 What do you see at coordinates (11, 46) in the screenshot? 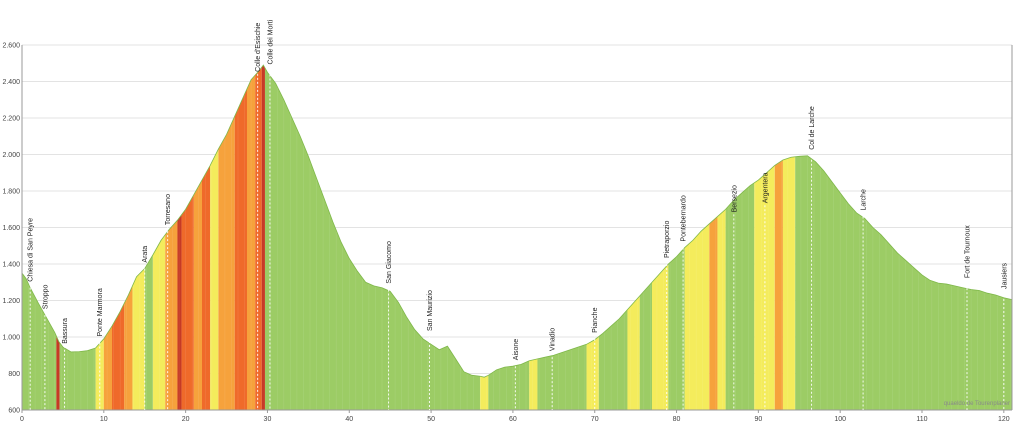
I see `y-tick-label-10: 2.600` at bounding box center [11, 46].